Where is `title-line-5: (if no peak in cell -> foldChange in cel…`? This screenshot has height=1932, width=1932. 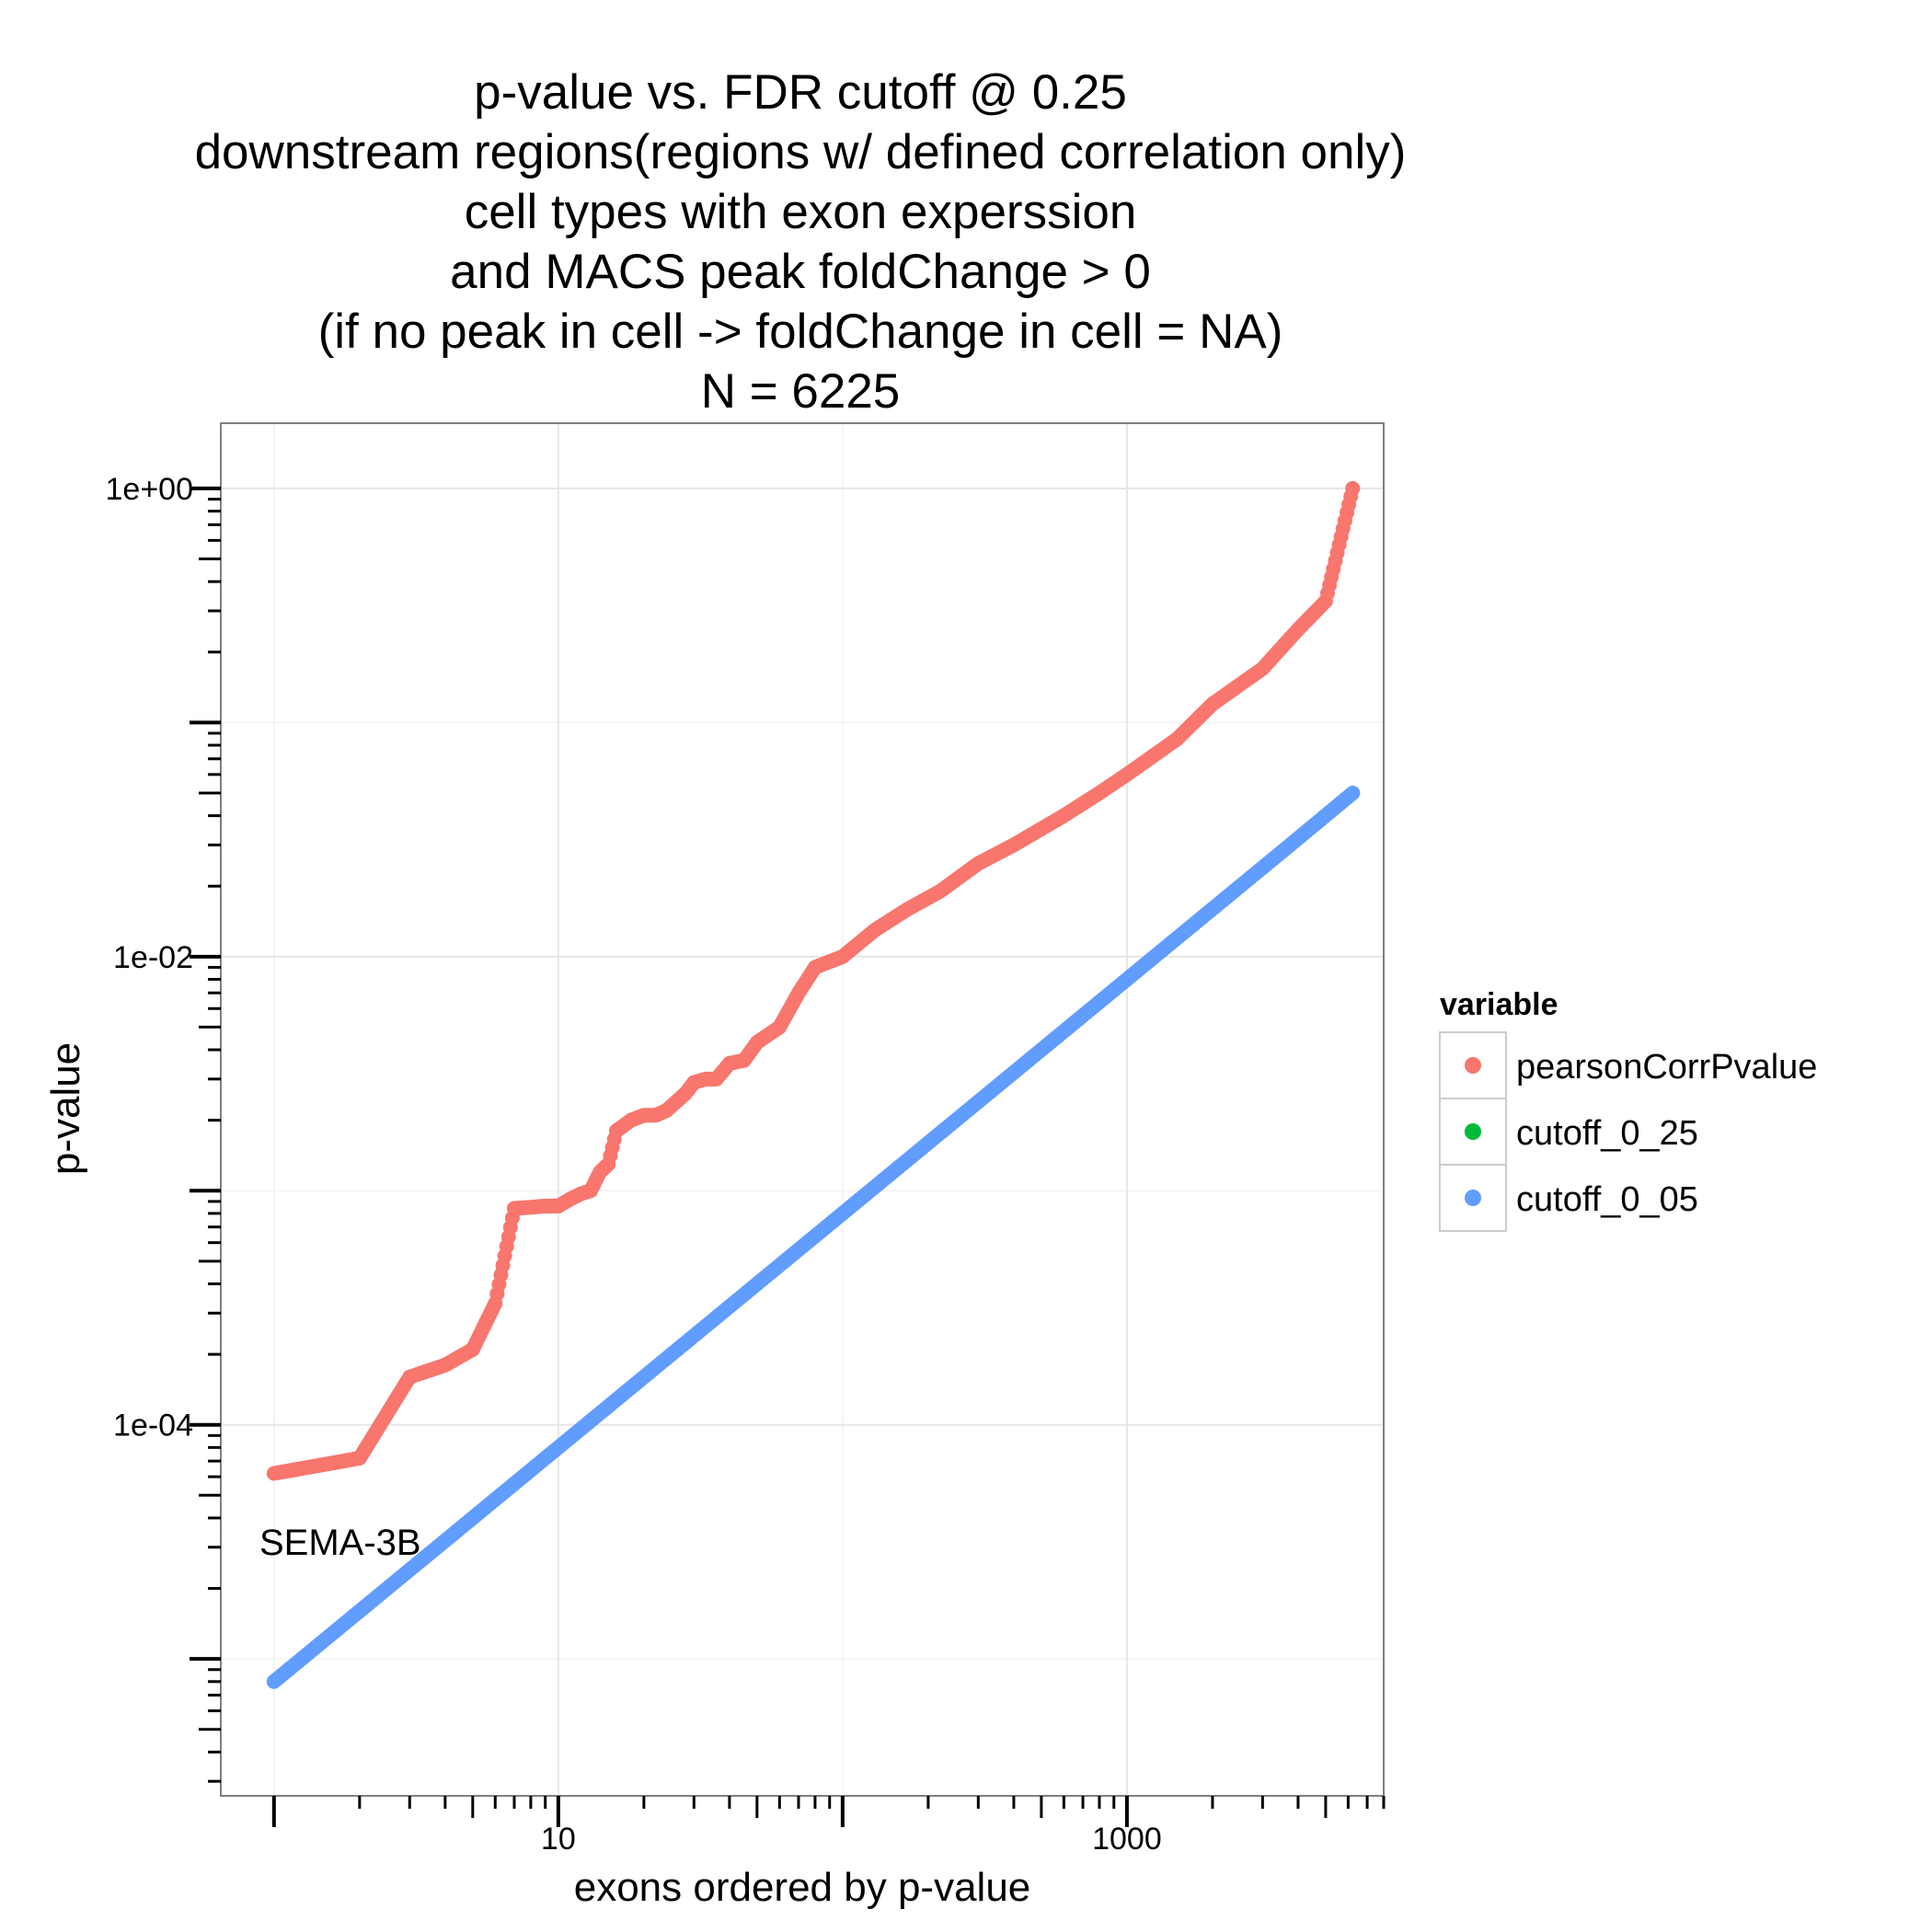
title-line-5: (if no peak in cell -> foldChange in cel… is located at coordinates (800, 332).